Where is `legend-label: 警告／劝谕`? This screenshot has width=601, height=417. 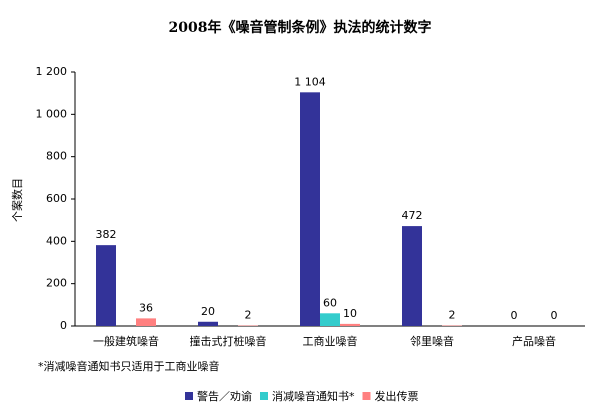
legend-label: 警告／劝谕 is located at coordinates (224, 396).